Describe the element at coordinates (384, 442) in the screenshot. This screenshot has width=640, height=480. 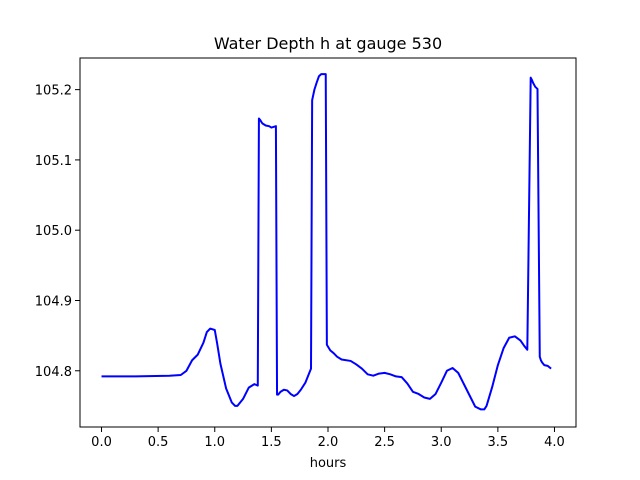
I see `x-tick-label: 2.5` at that location.